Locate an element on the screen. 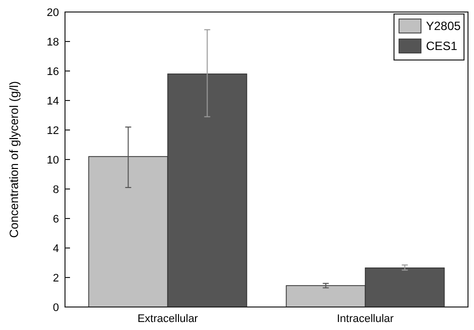  legend-label: CES1 is located at coordinates (442, 46).